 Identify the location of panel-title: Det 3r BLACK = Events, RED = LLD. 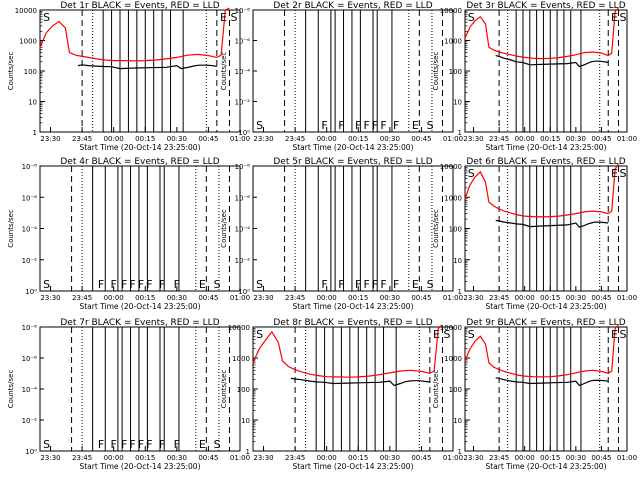
(545, 6).